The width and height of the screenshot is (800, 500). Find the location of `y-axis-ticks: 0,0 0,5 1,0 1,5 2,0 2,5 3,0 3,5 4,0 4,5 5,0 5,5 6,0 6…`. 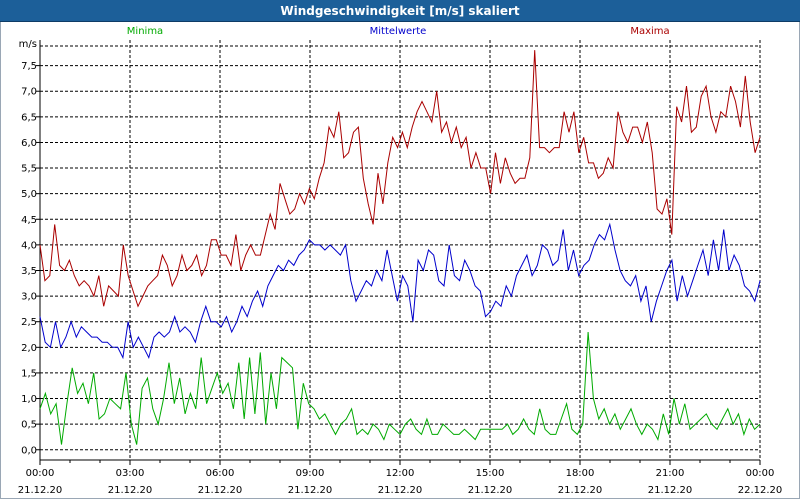

y-axis-ticks: 0,0 0,5 1,0 1,5 2,0 2,5 3,0 3,5 4,0 4,5 5,0 5,5 6,0 6… is located at coordinates (30, 258).